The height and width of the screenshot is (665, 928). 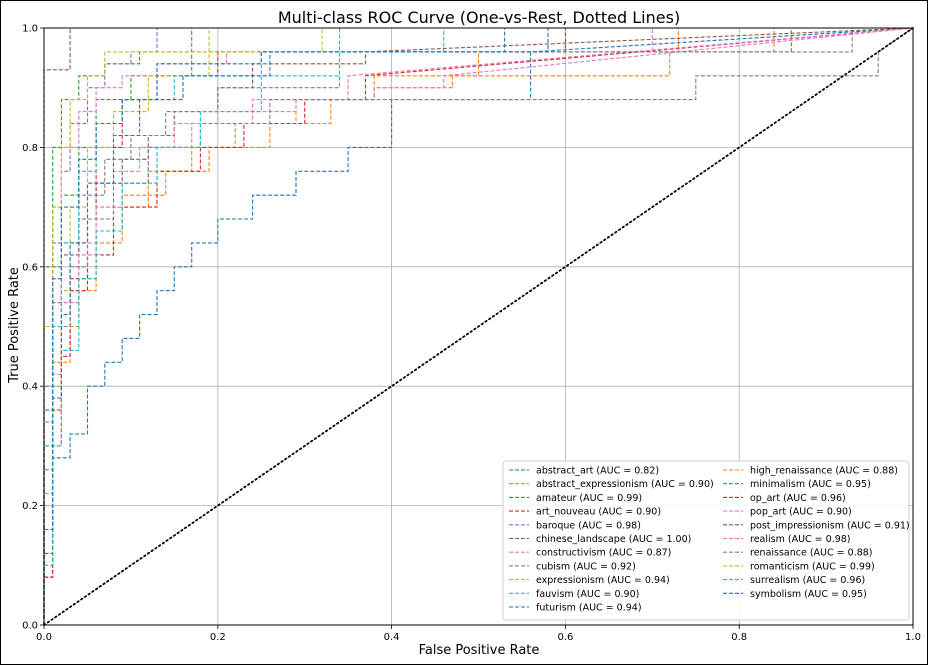 What do you see at coordinates (30, 506) in the screenshot?
I see `y-tick-label: 0.2` at bounding box center [30, 506].